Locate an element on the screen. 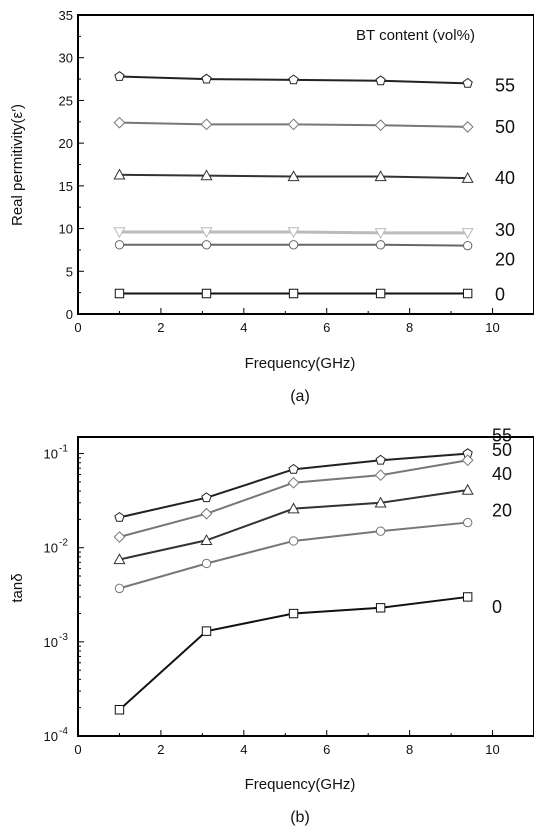  y-tick-exponent: -4 is located at coordinates (63, 731).